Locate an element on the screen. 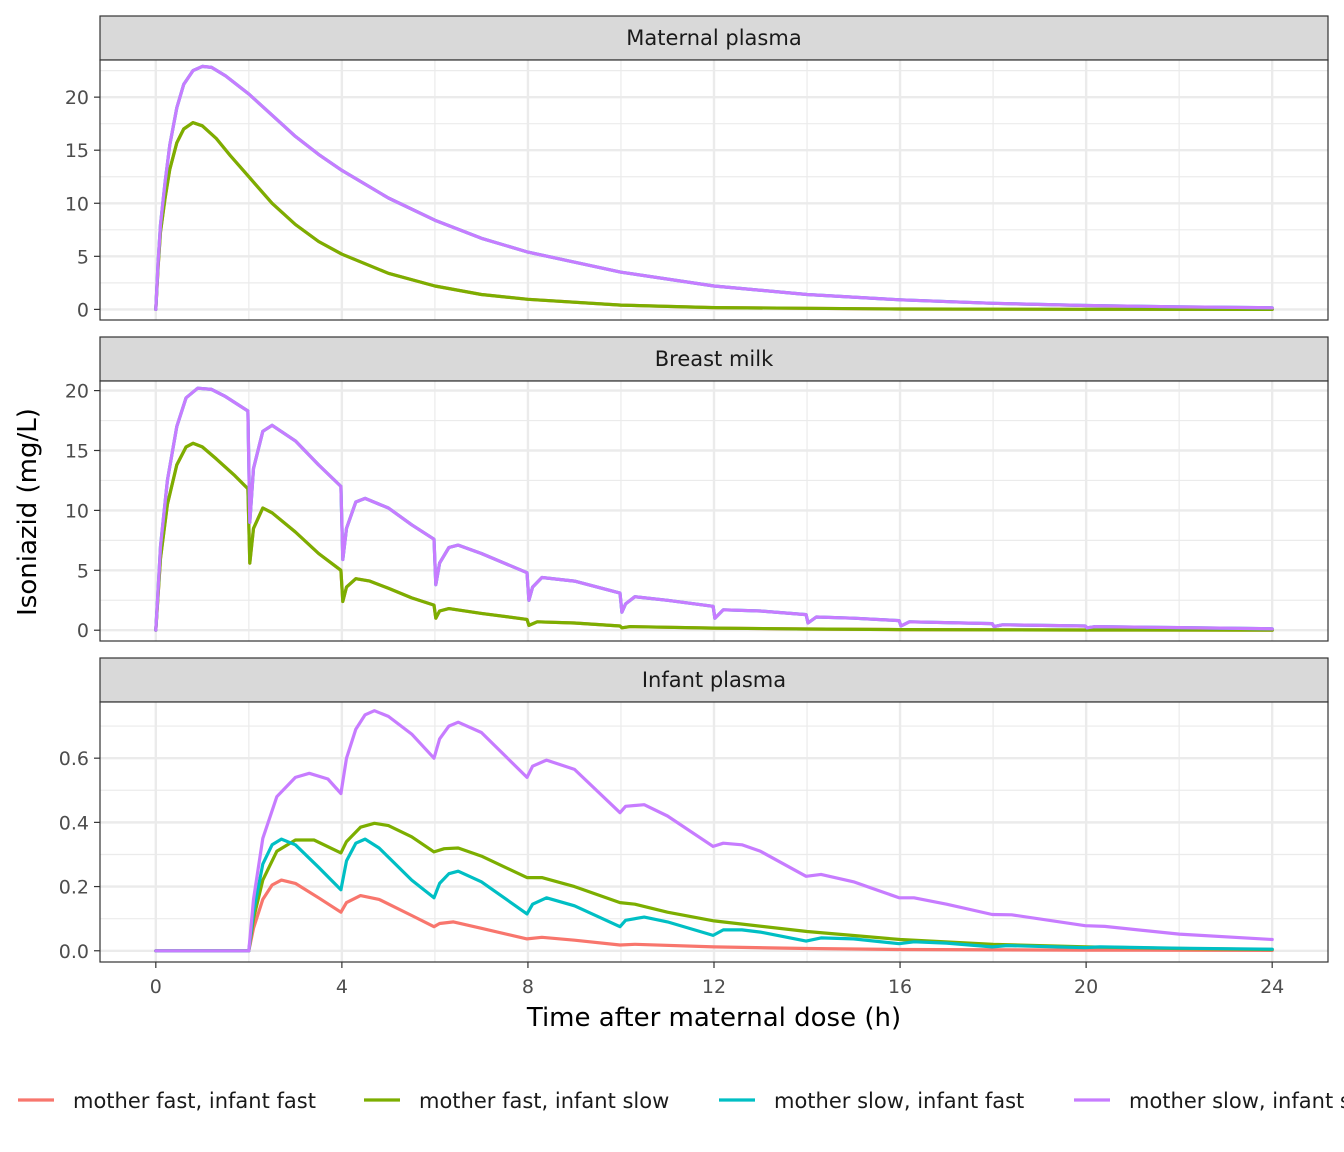 This screenshot has height=1152, width=1344. y-tick-label: 0.0 is located at coordinates (74, 952).